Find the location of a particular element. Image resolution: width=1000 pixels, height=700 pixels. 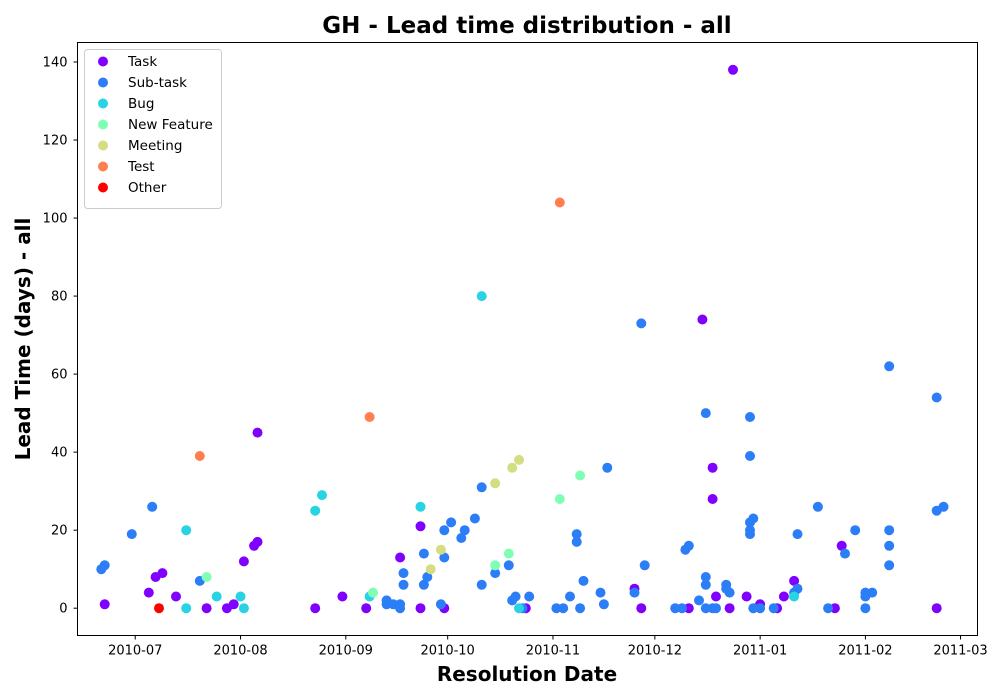

x-tick-label: 2010-08 is located at coordinates (240, 651).